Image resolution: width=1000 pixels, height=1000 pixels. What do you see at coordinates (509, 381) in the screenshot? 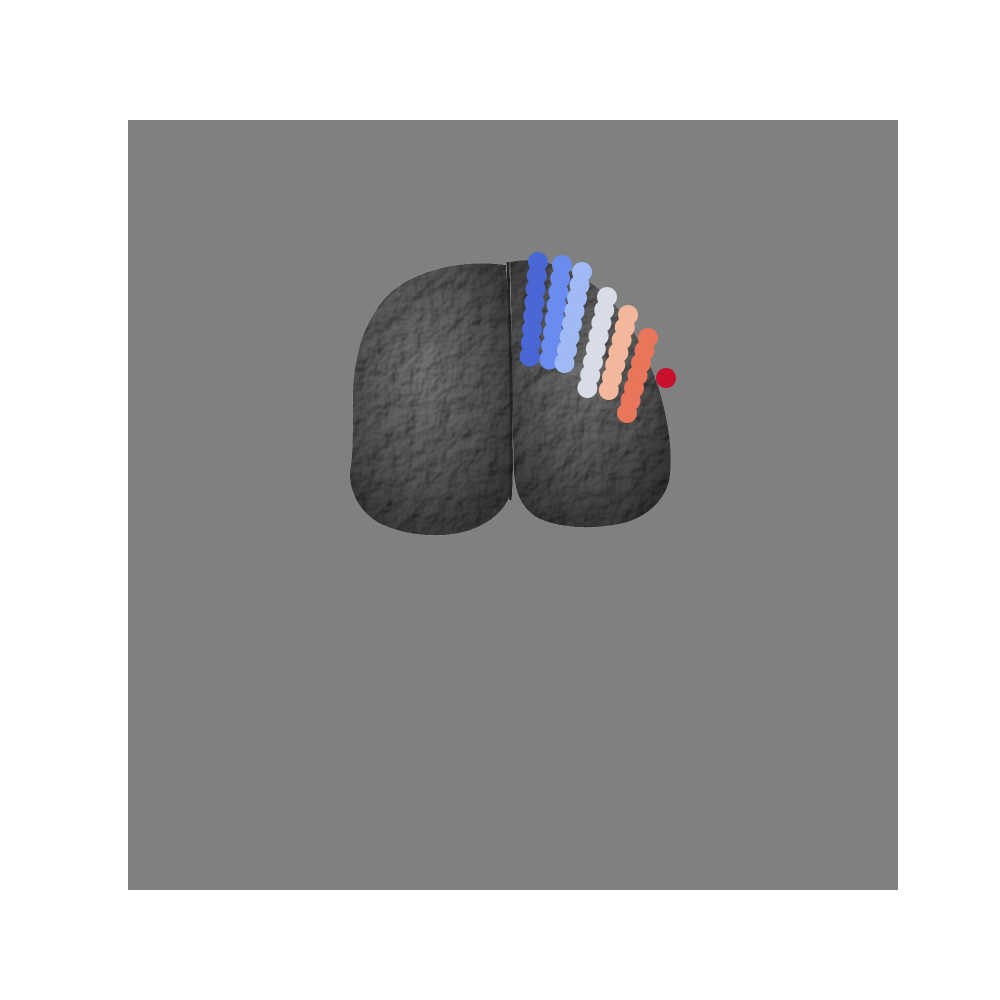
I see `longitudinal-fissure` at bounding box center [509, 381].